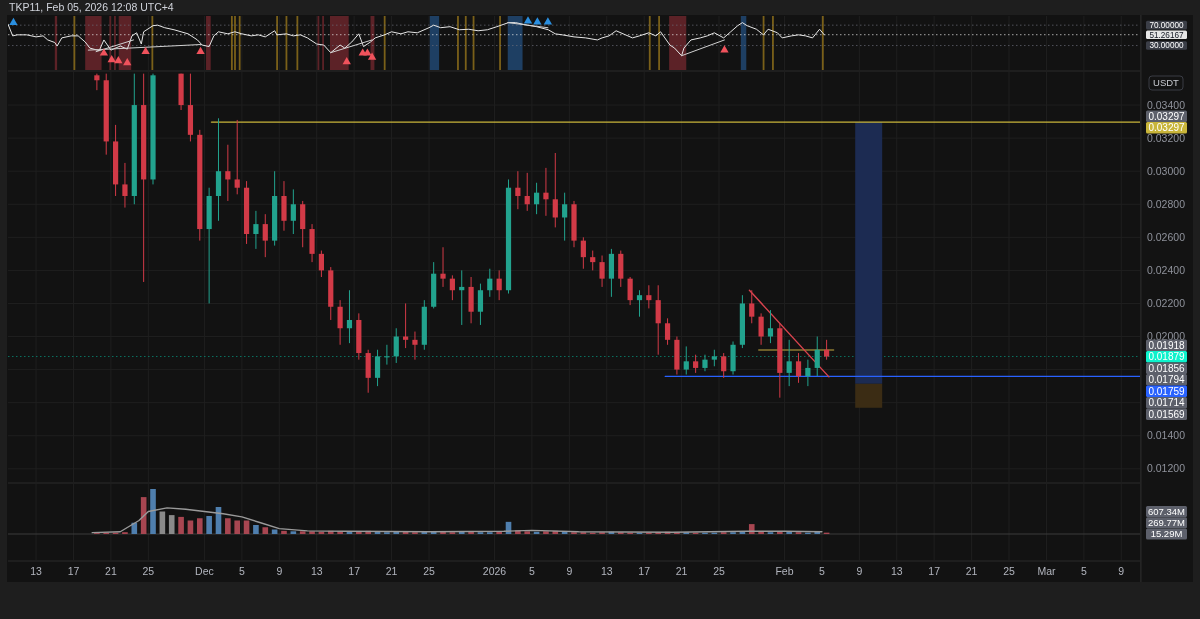  I want to click on ref-line-label: 0.01879, so click(1167, 357).